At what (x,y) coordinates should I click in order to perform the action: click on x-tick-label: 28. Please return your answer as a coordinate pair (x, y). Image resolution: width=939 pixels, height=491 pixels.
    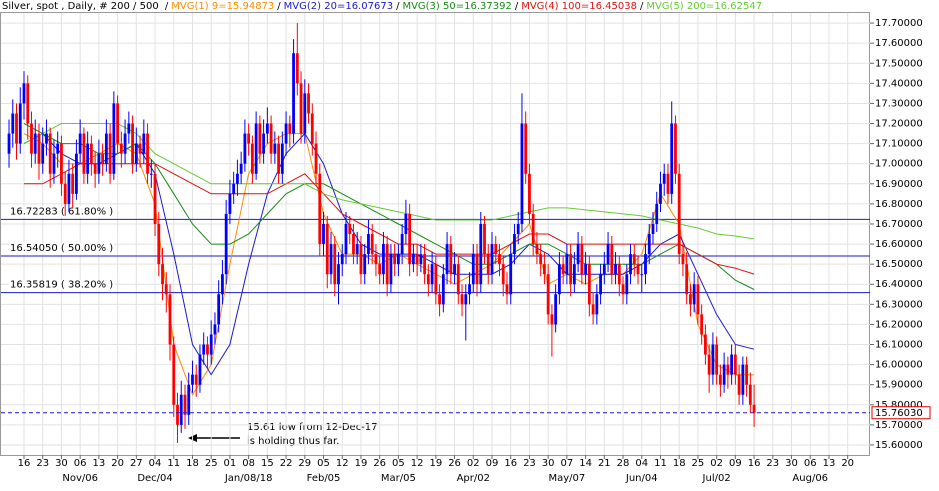
    Looking at the image, I should click on (623, 463).